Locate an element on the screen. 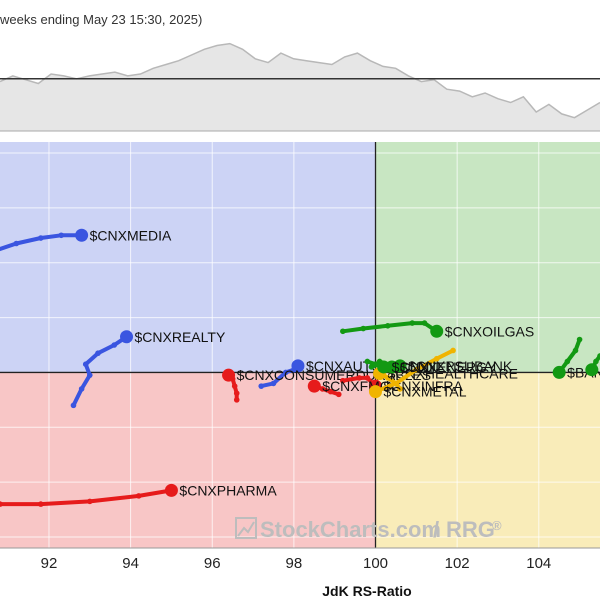 The width and height of the screenshot is (600, 600). series-label: $CNXINFRA is located at coordinates (424, 386).